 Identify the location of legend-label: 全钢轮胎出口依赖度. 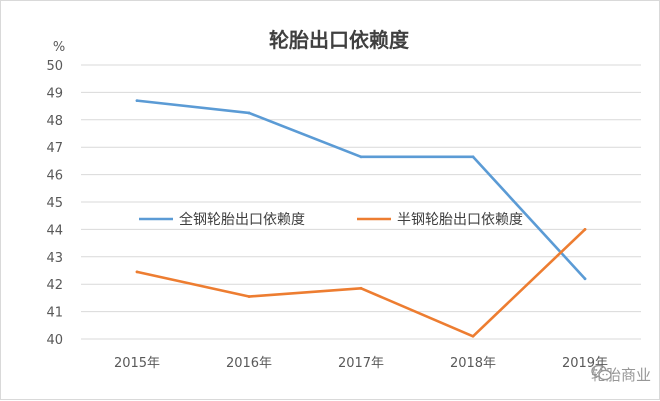
(242, 219).